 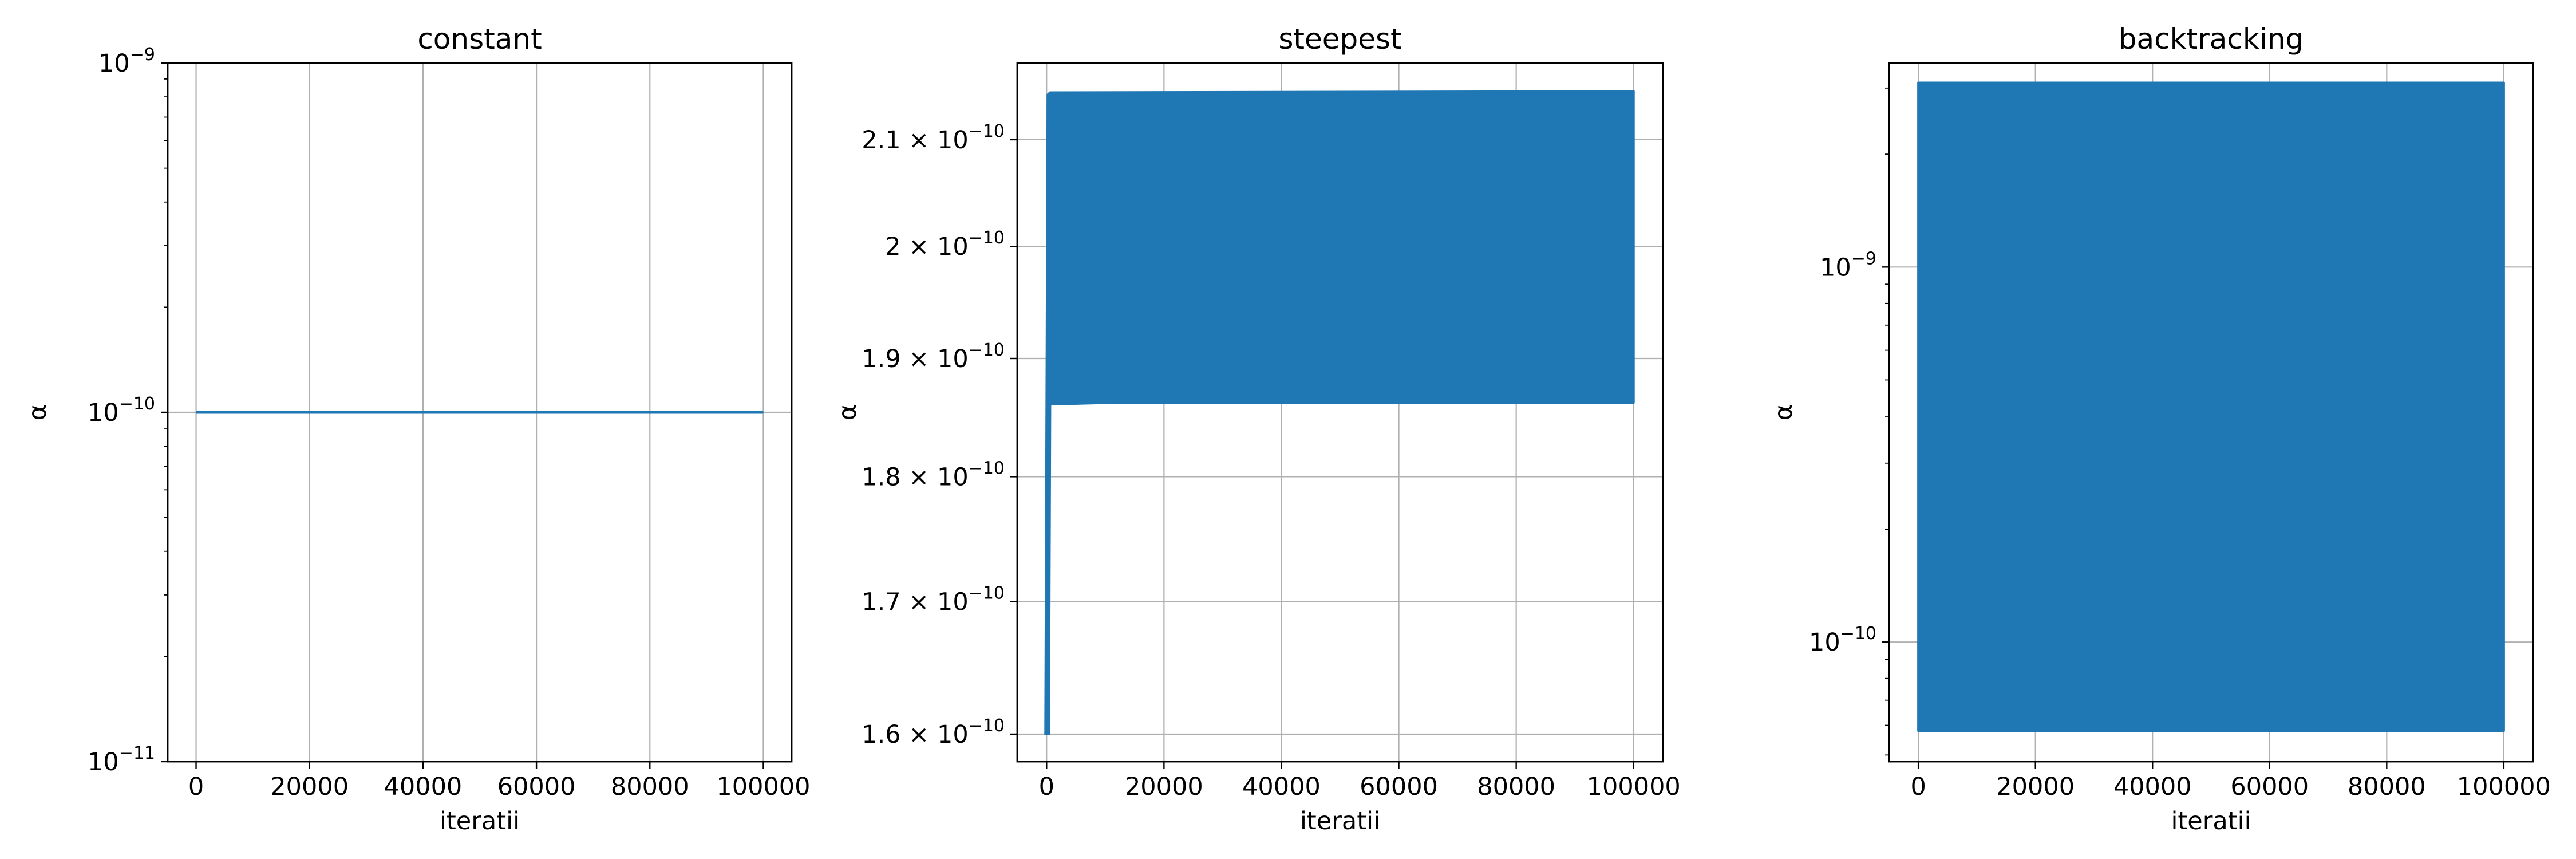 What do you see at coordinates (933, 356) in the screenshot?
I see `y-tick-label: 1.9 × 10⁻¹⁰` at bounding box center [933, 356].